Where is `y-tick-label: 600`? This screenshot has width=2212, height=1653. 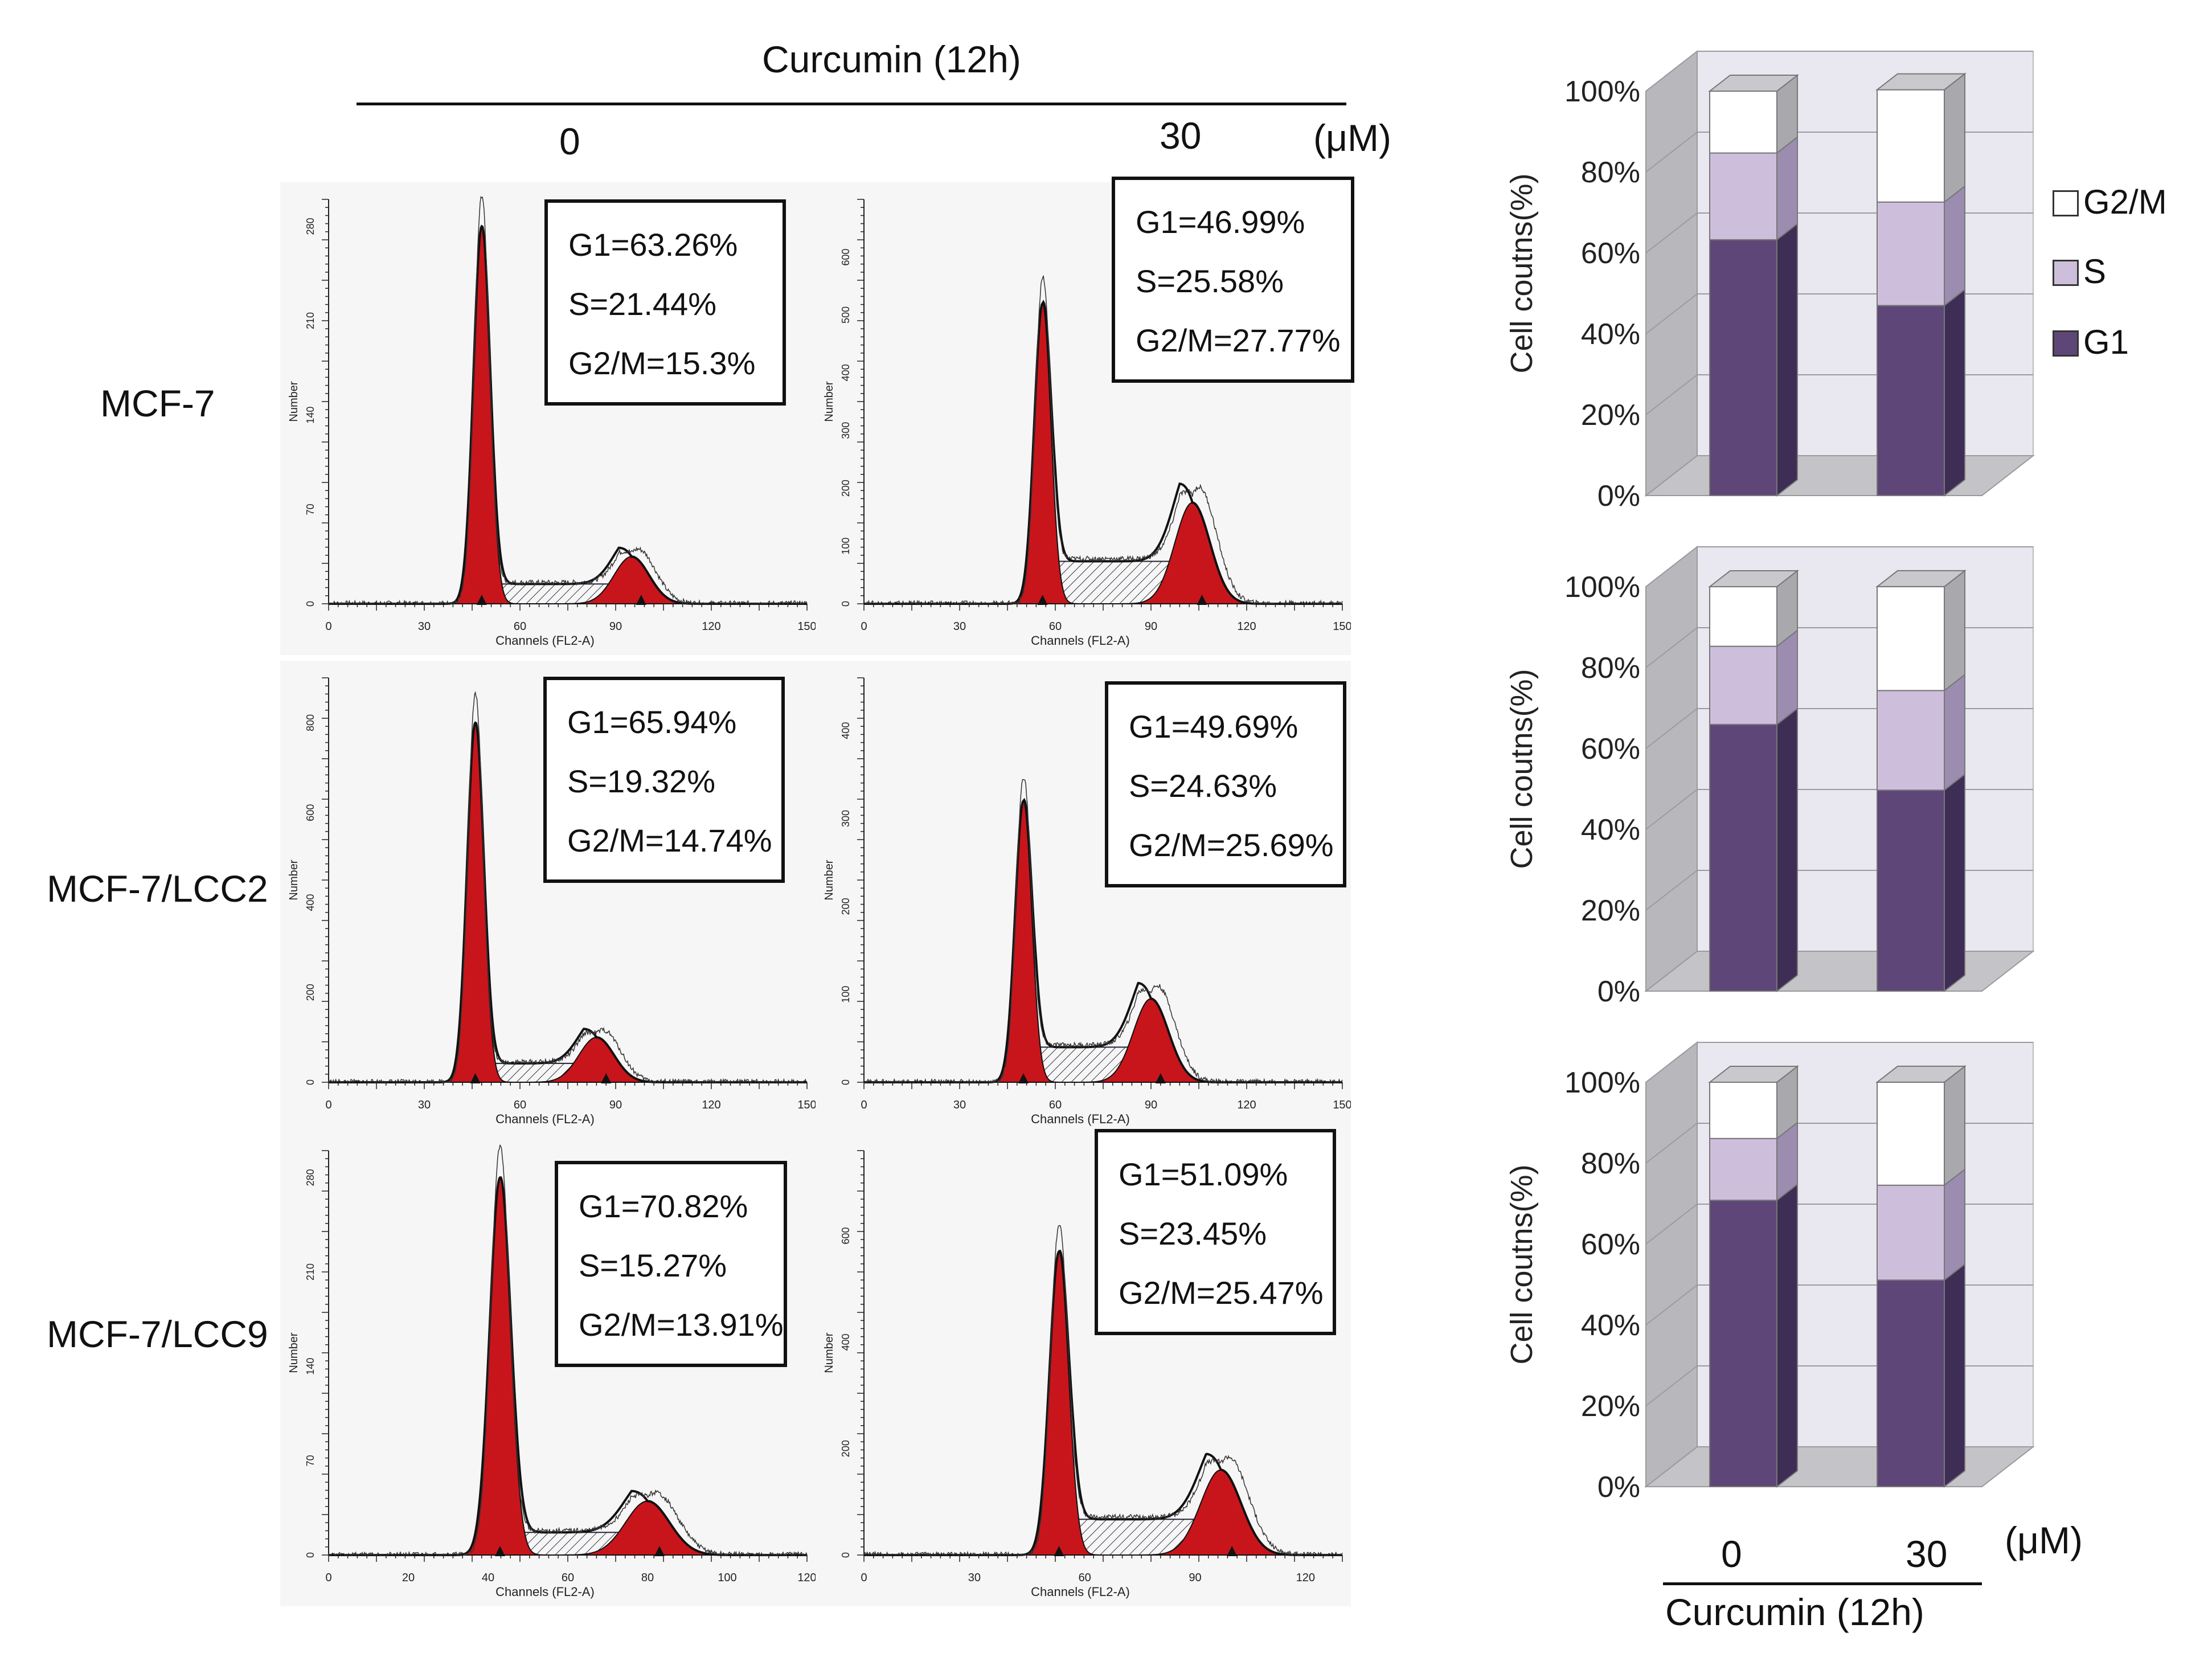 y-tick-label: 600 is located at coordinates (845, 256).